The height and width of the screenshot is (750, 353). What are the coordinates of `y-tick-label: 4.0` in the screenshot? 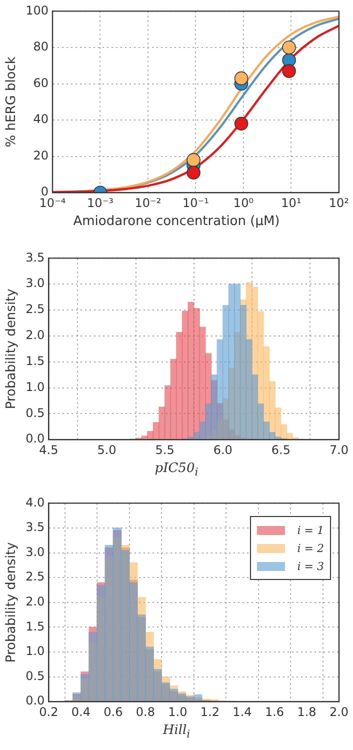 It's located at (35, 502).